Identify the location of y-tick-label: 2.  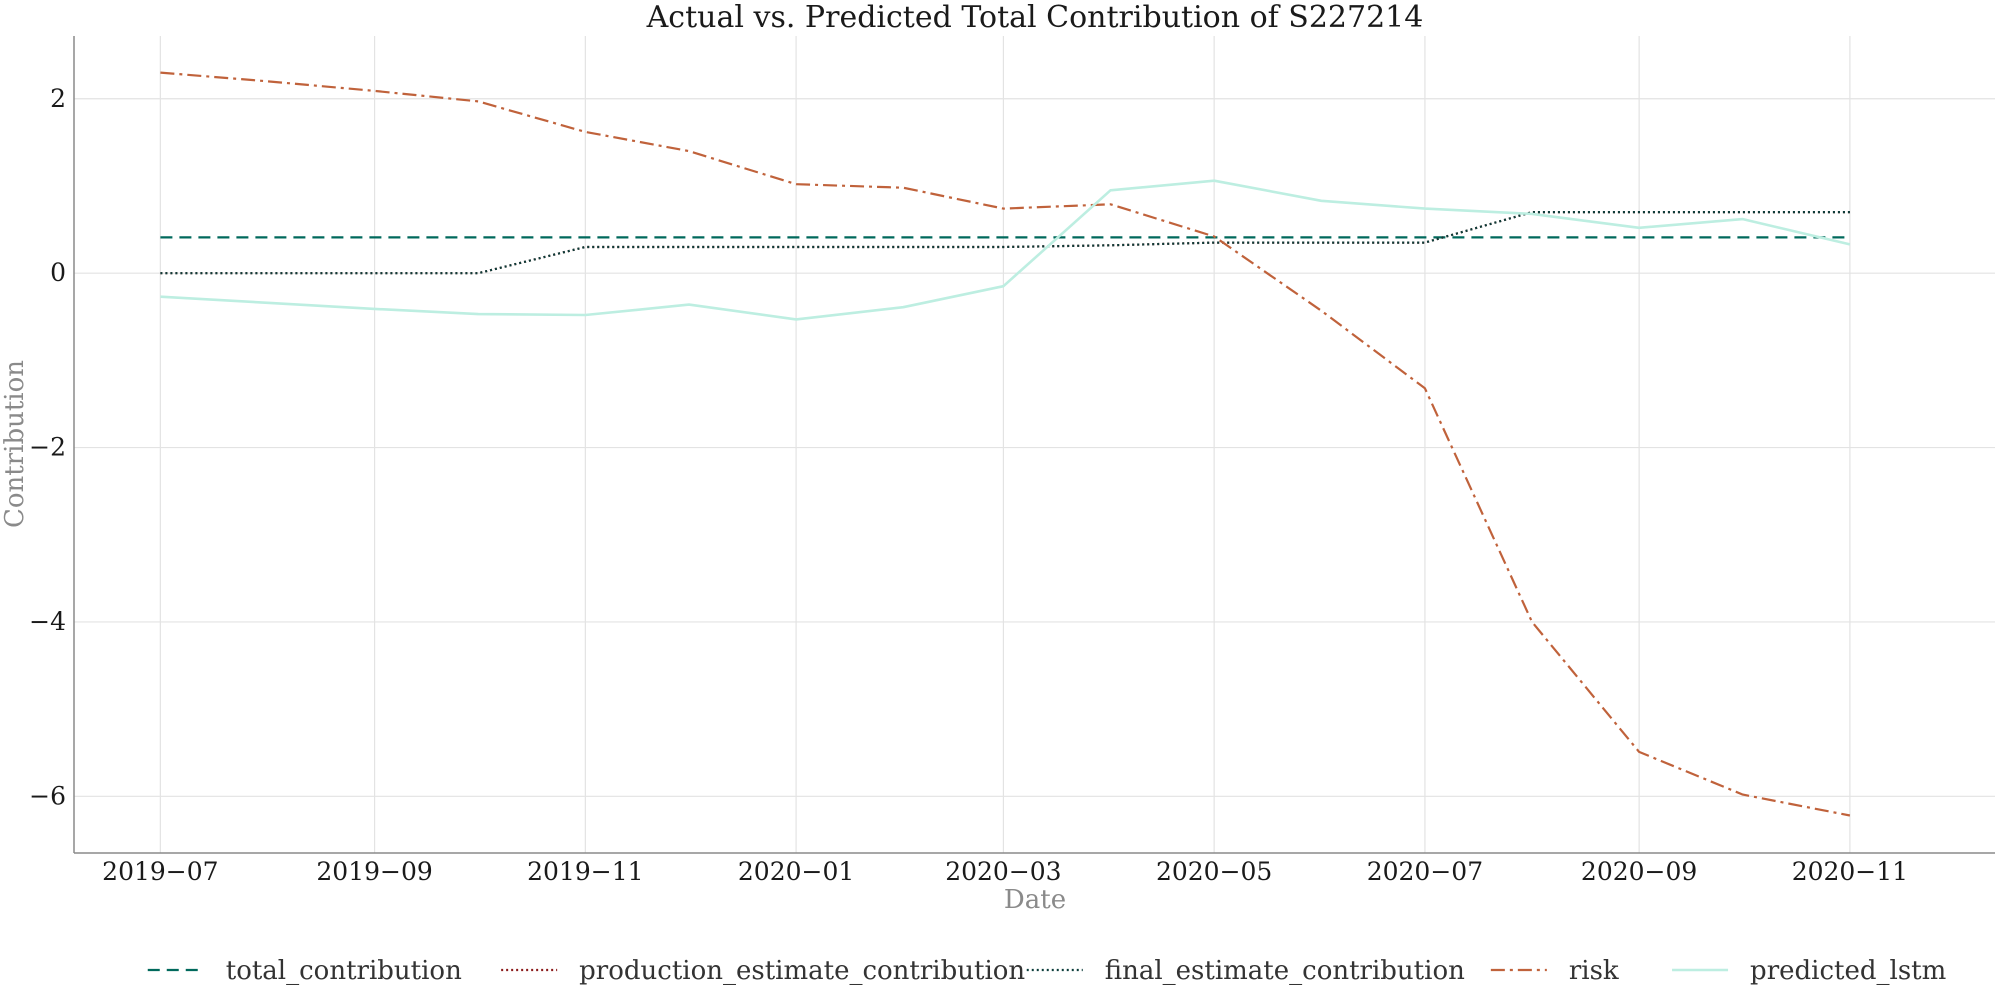
(58, 98).